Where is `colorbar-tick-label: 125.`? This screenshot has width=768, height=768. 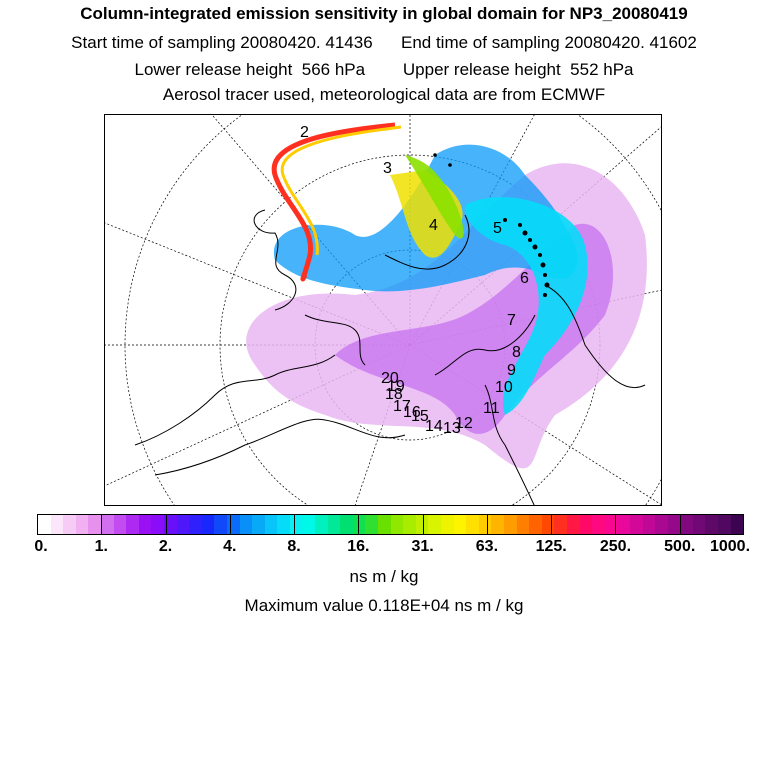 colorbar-tick-label: 125. is located at coordinates (551, 546).